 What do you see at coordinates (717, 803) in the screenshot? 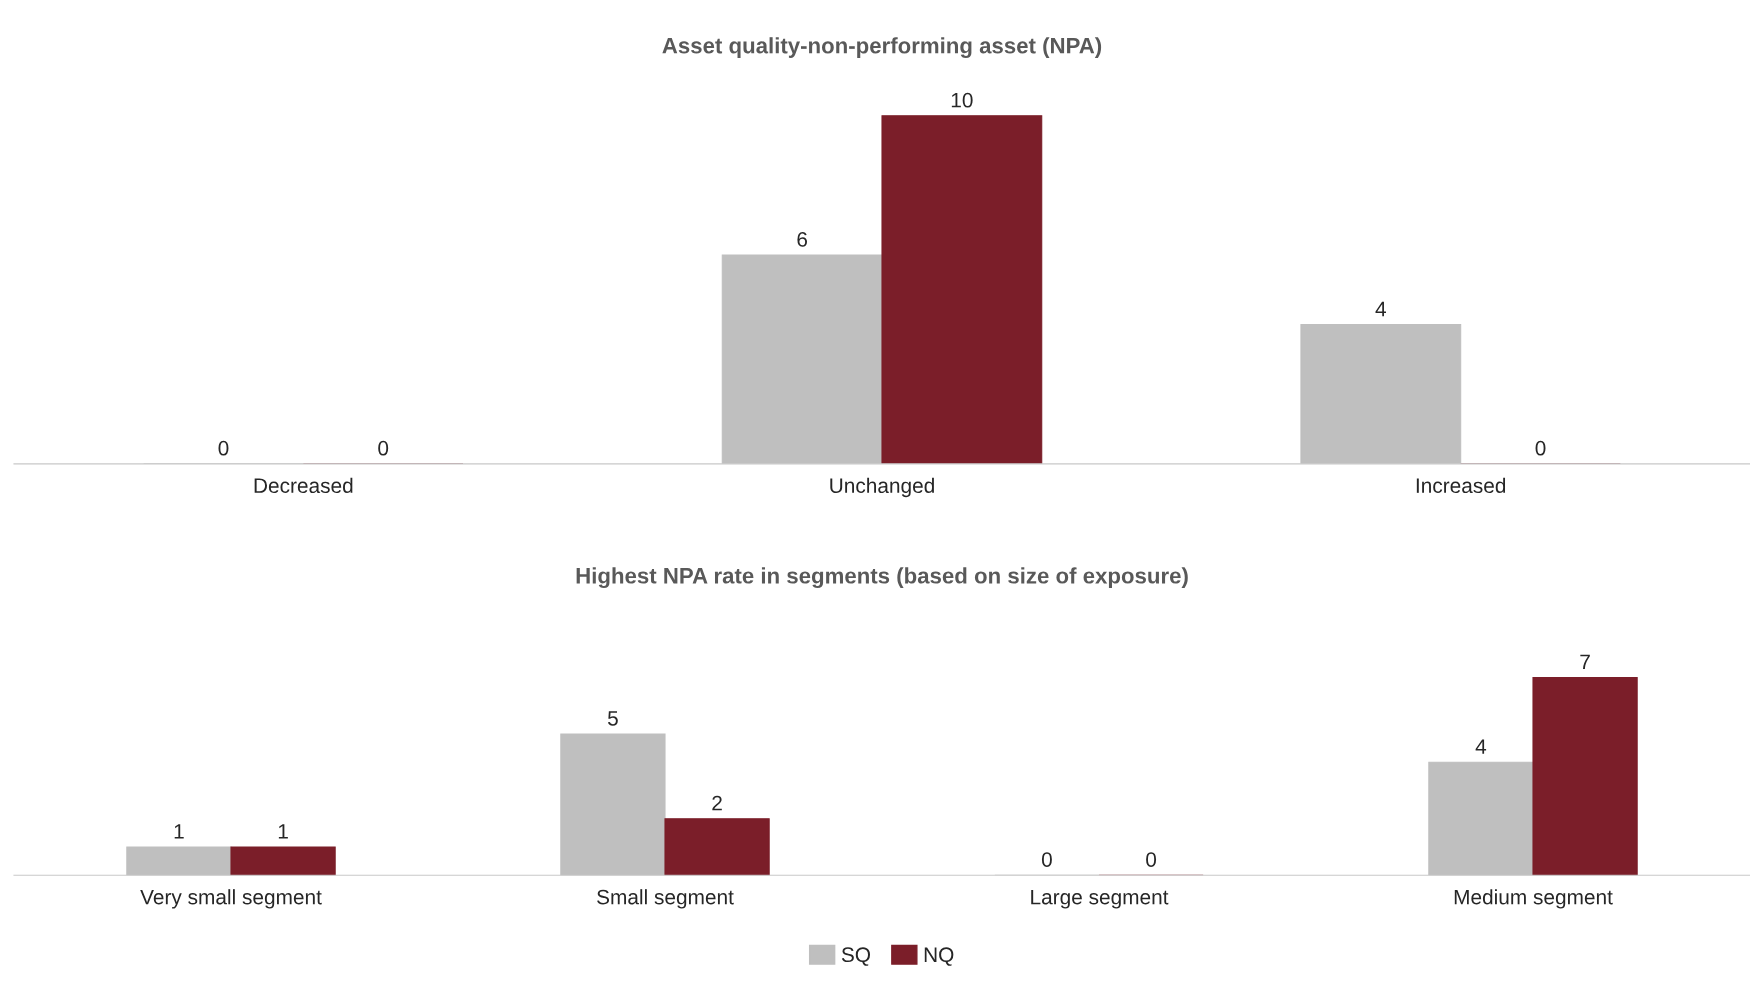
I see `data-label: 2` at bounding box center [717, 803].